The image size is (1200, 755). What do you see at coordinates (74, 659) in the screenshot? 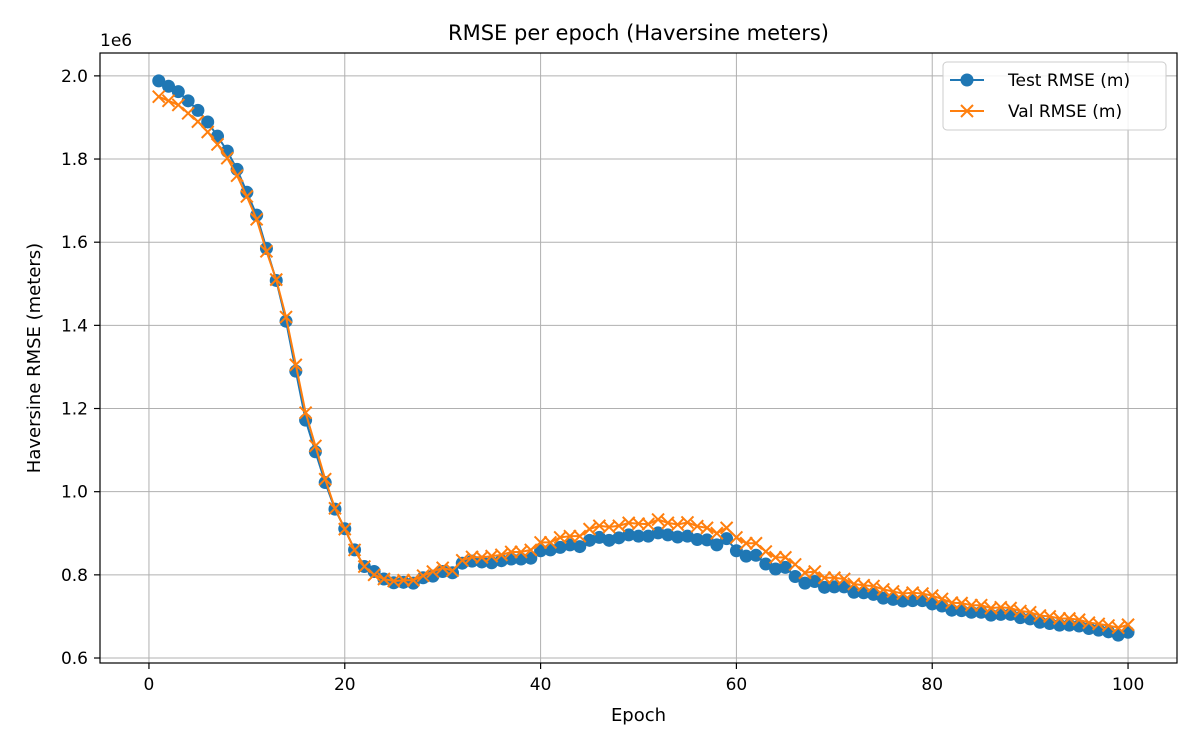
I see `y-tick-label: 0.6` at bounding box center [74, 659].